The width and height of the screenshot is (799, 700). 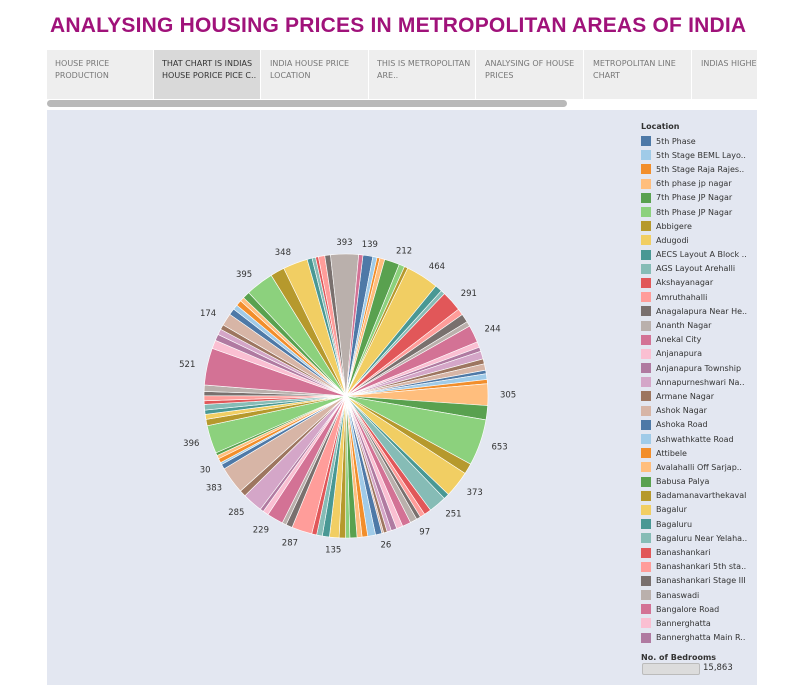 What do you see at coordinates (698, 524) in the screenshot?
I see `legend-item: Bagaluru` at bounding box center [698, 524].